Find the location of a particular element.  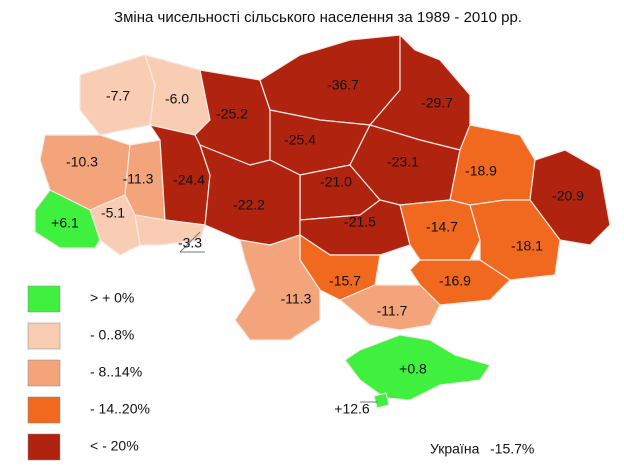

legend-label: - 14..20% is located at coordinates (120, 409).